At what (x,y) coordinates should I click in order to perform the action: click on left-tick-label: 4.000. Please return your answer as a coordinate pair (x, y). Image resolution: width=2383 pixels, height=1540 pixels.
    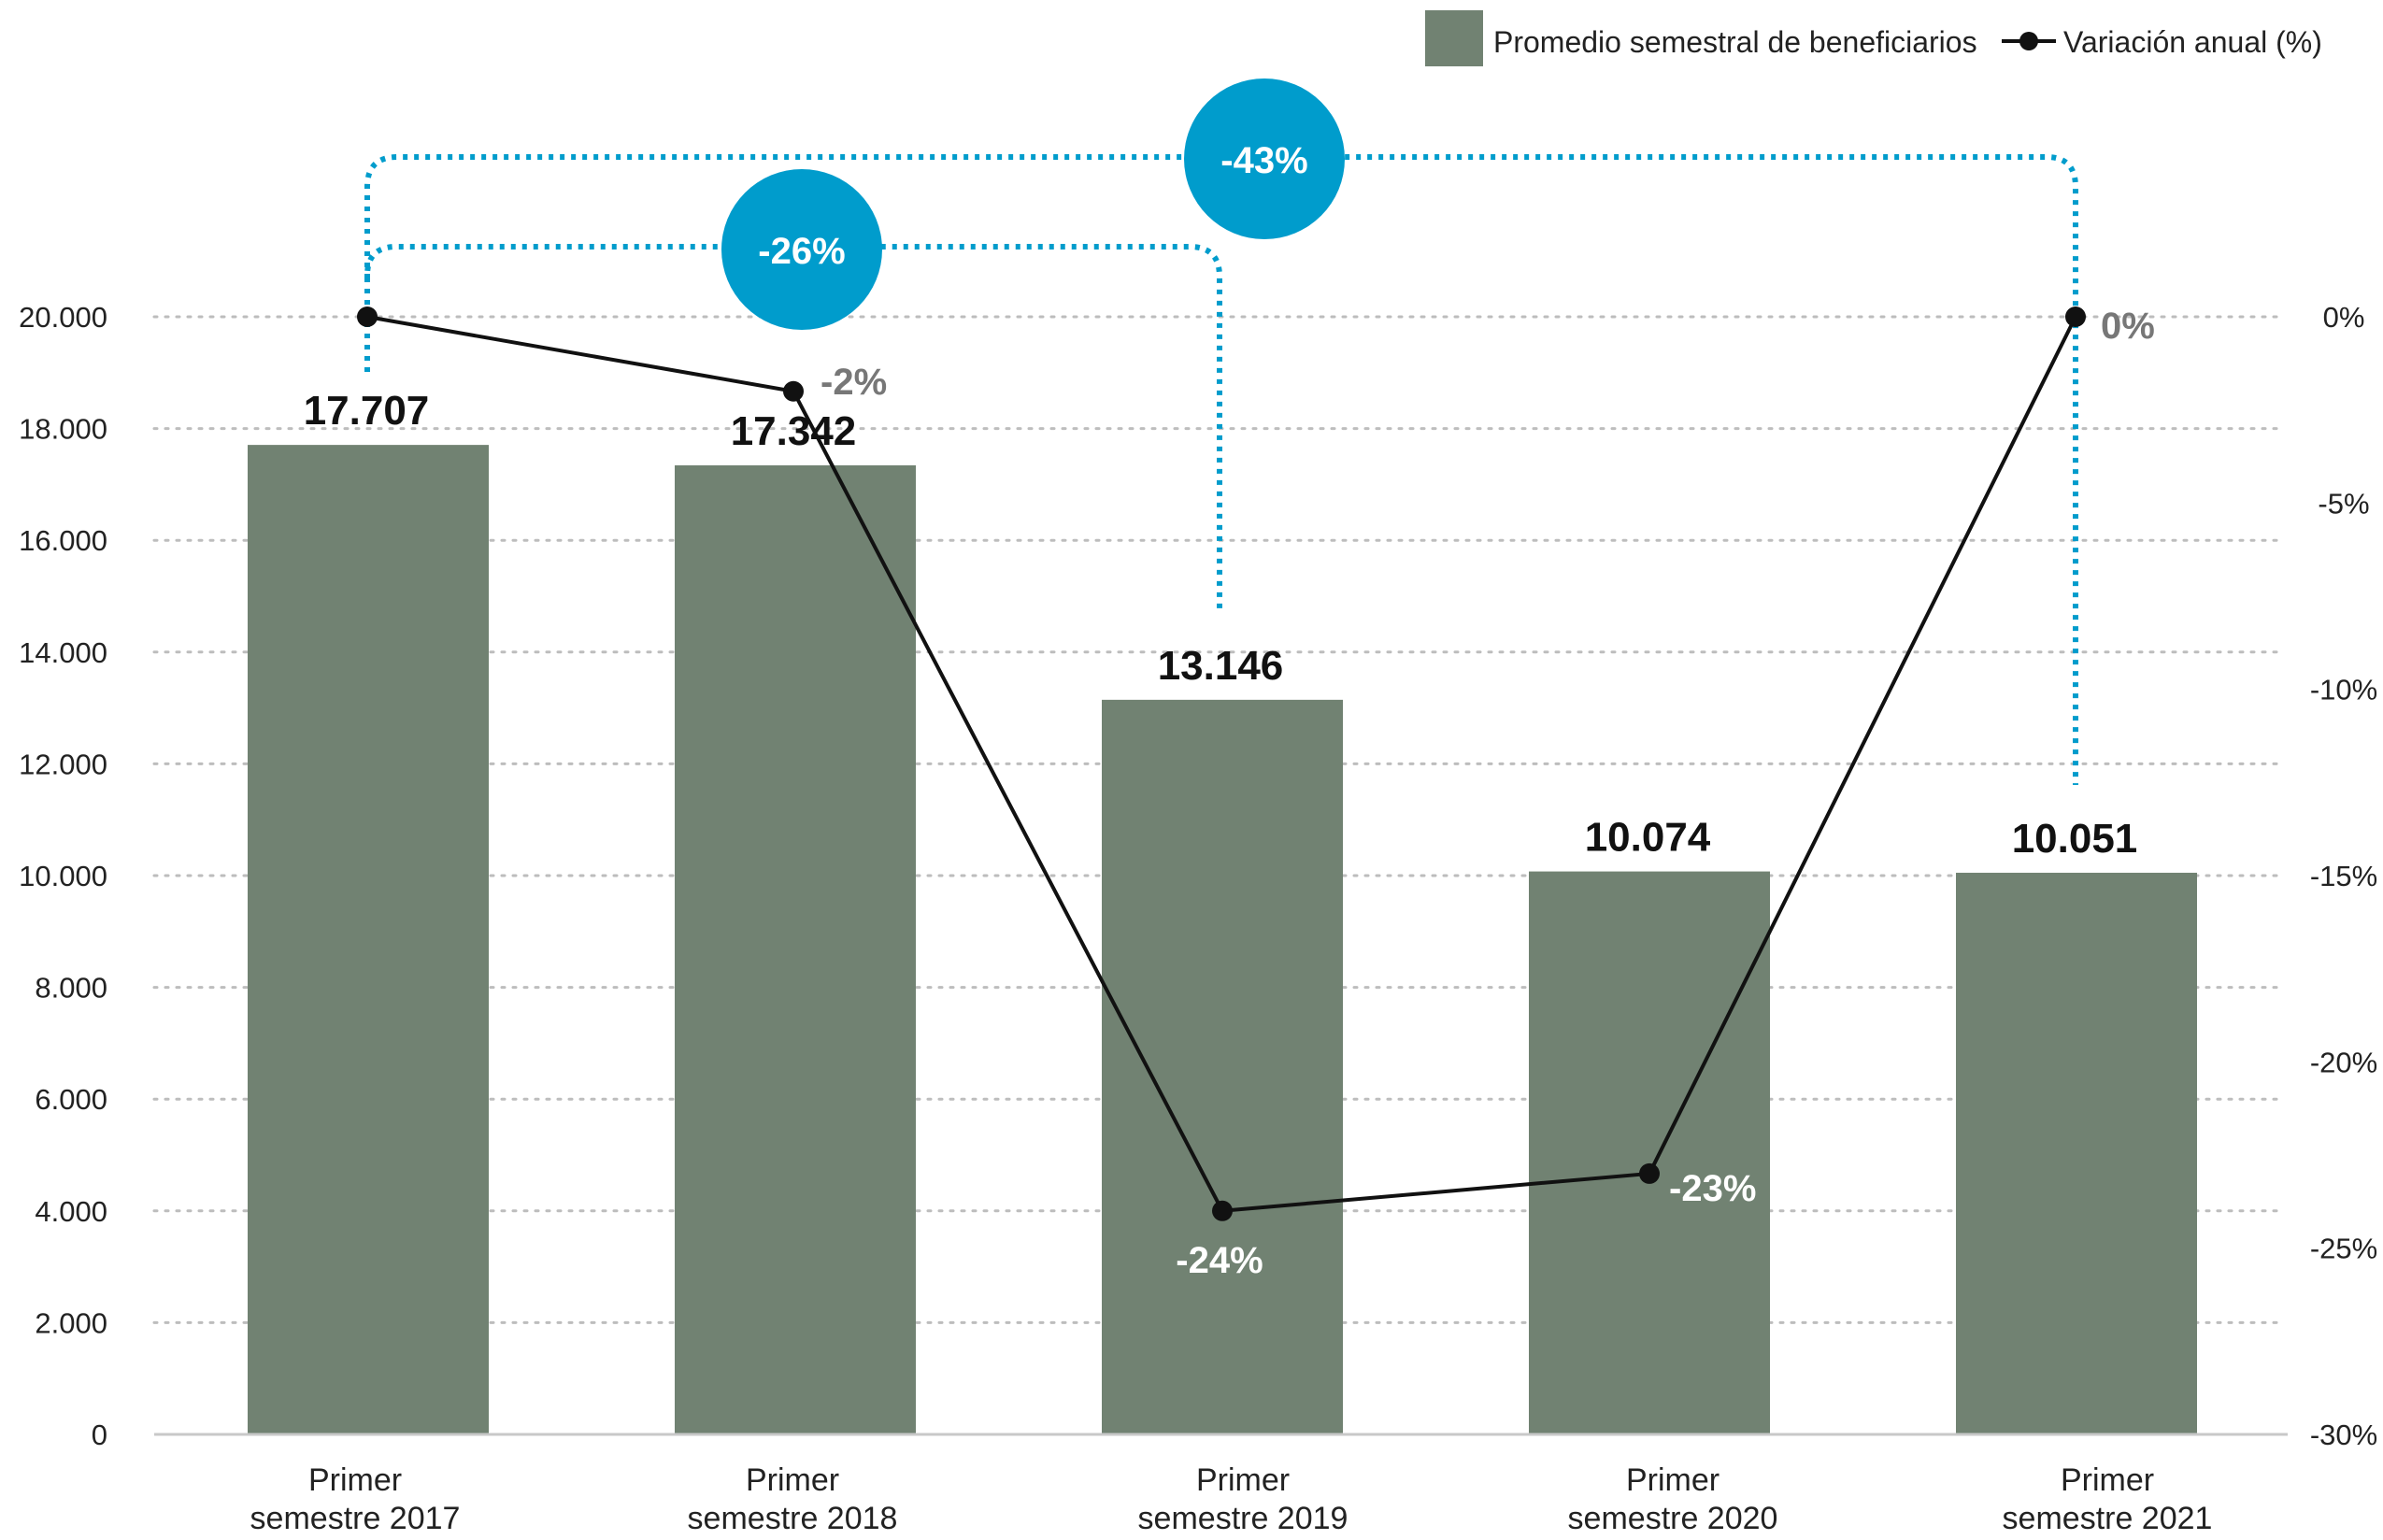
    Looking at the image, I should click on (71, 1211).